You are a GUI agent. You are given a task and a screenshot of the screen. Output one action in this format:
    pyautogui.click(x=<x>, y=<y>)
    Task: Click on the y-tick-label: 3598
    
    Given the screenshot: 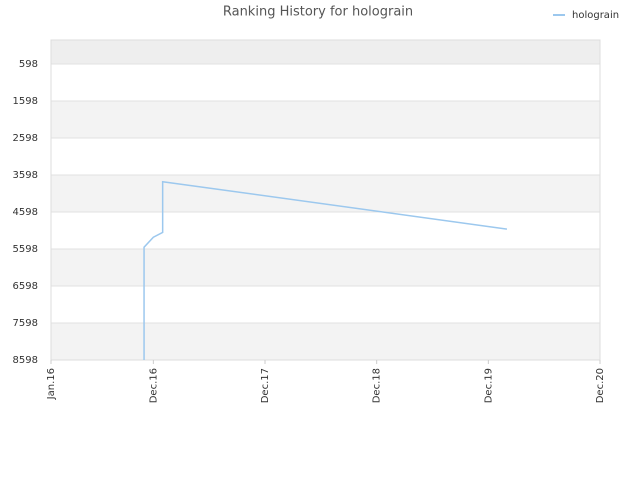 What is the action you would take?
    pyautogui.click(x=25, y=175)
    